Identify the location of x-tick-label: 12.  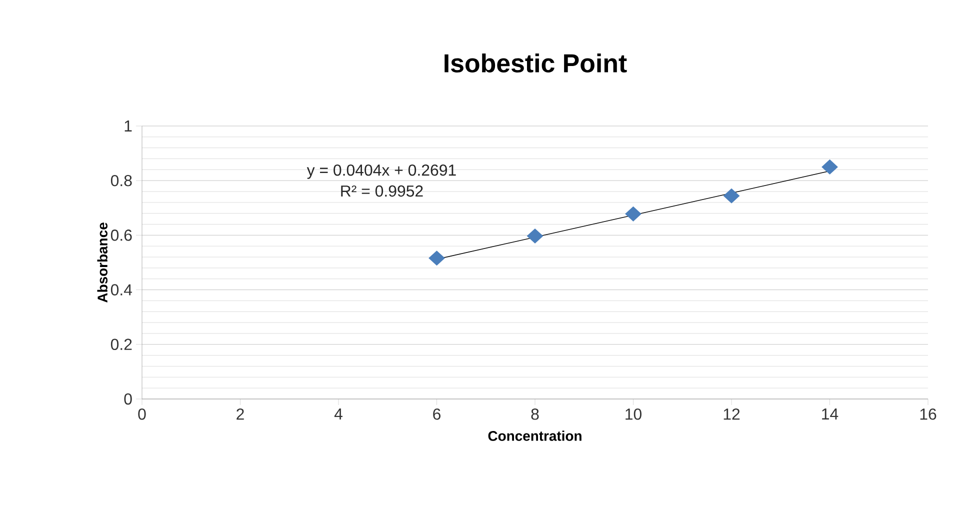
(732, 414).